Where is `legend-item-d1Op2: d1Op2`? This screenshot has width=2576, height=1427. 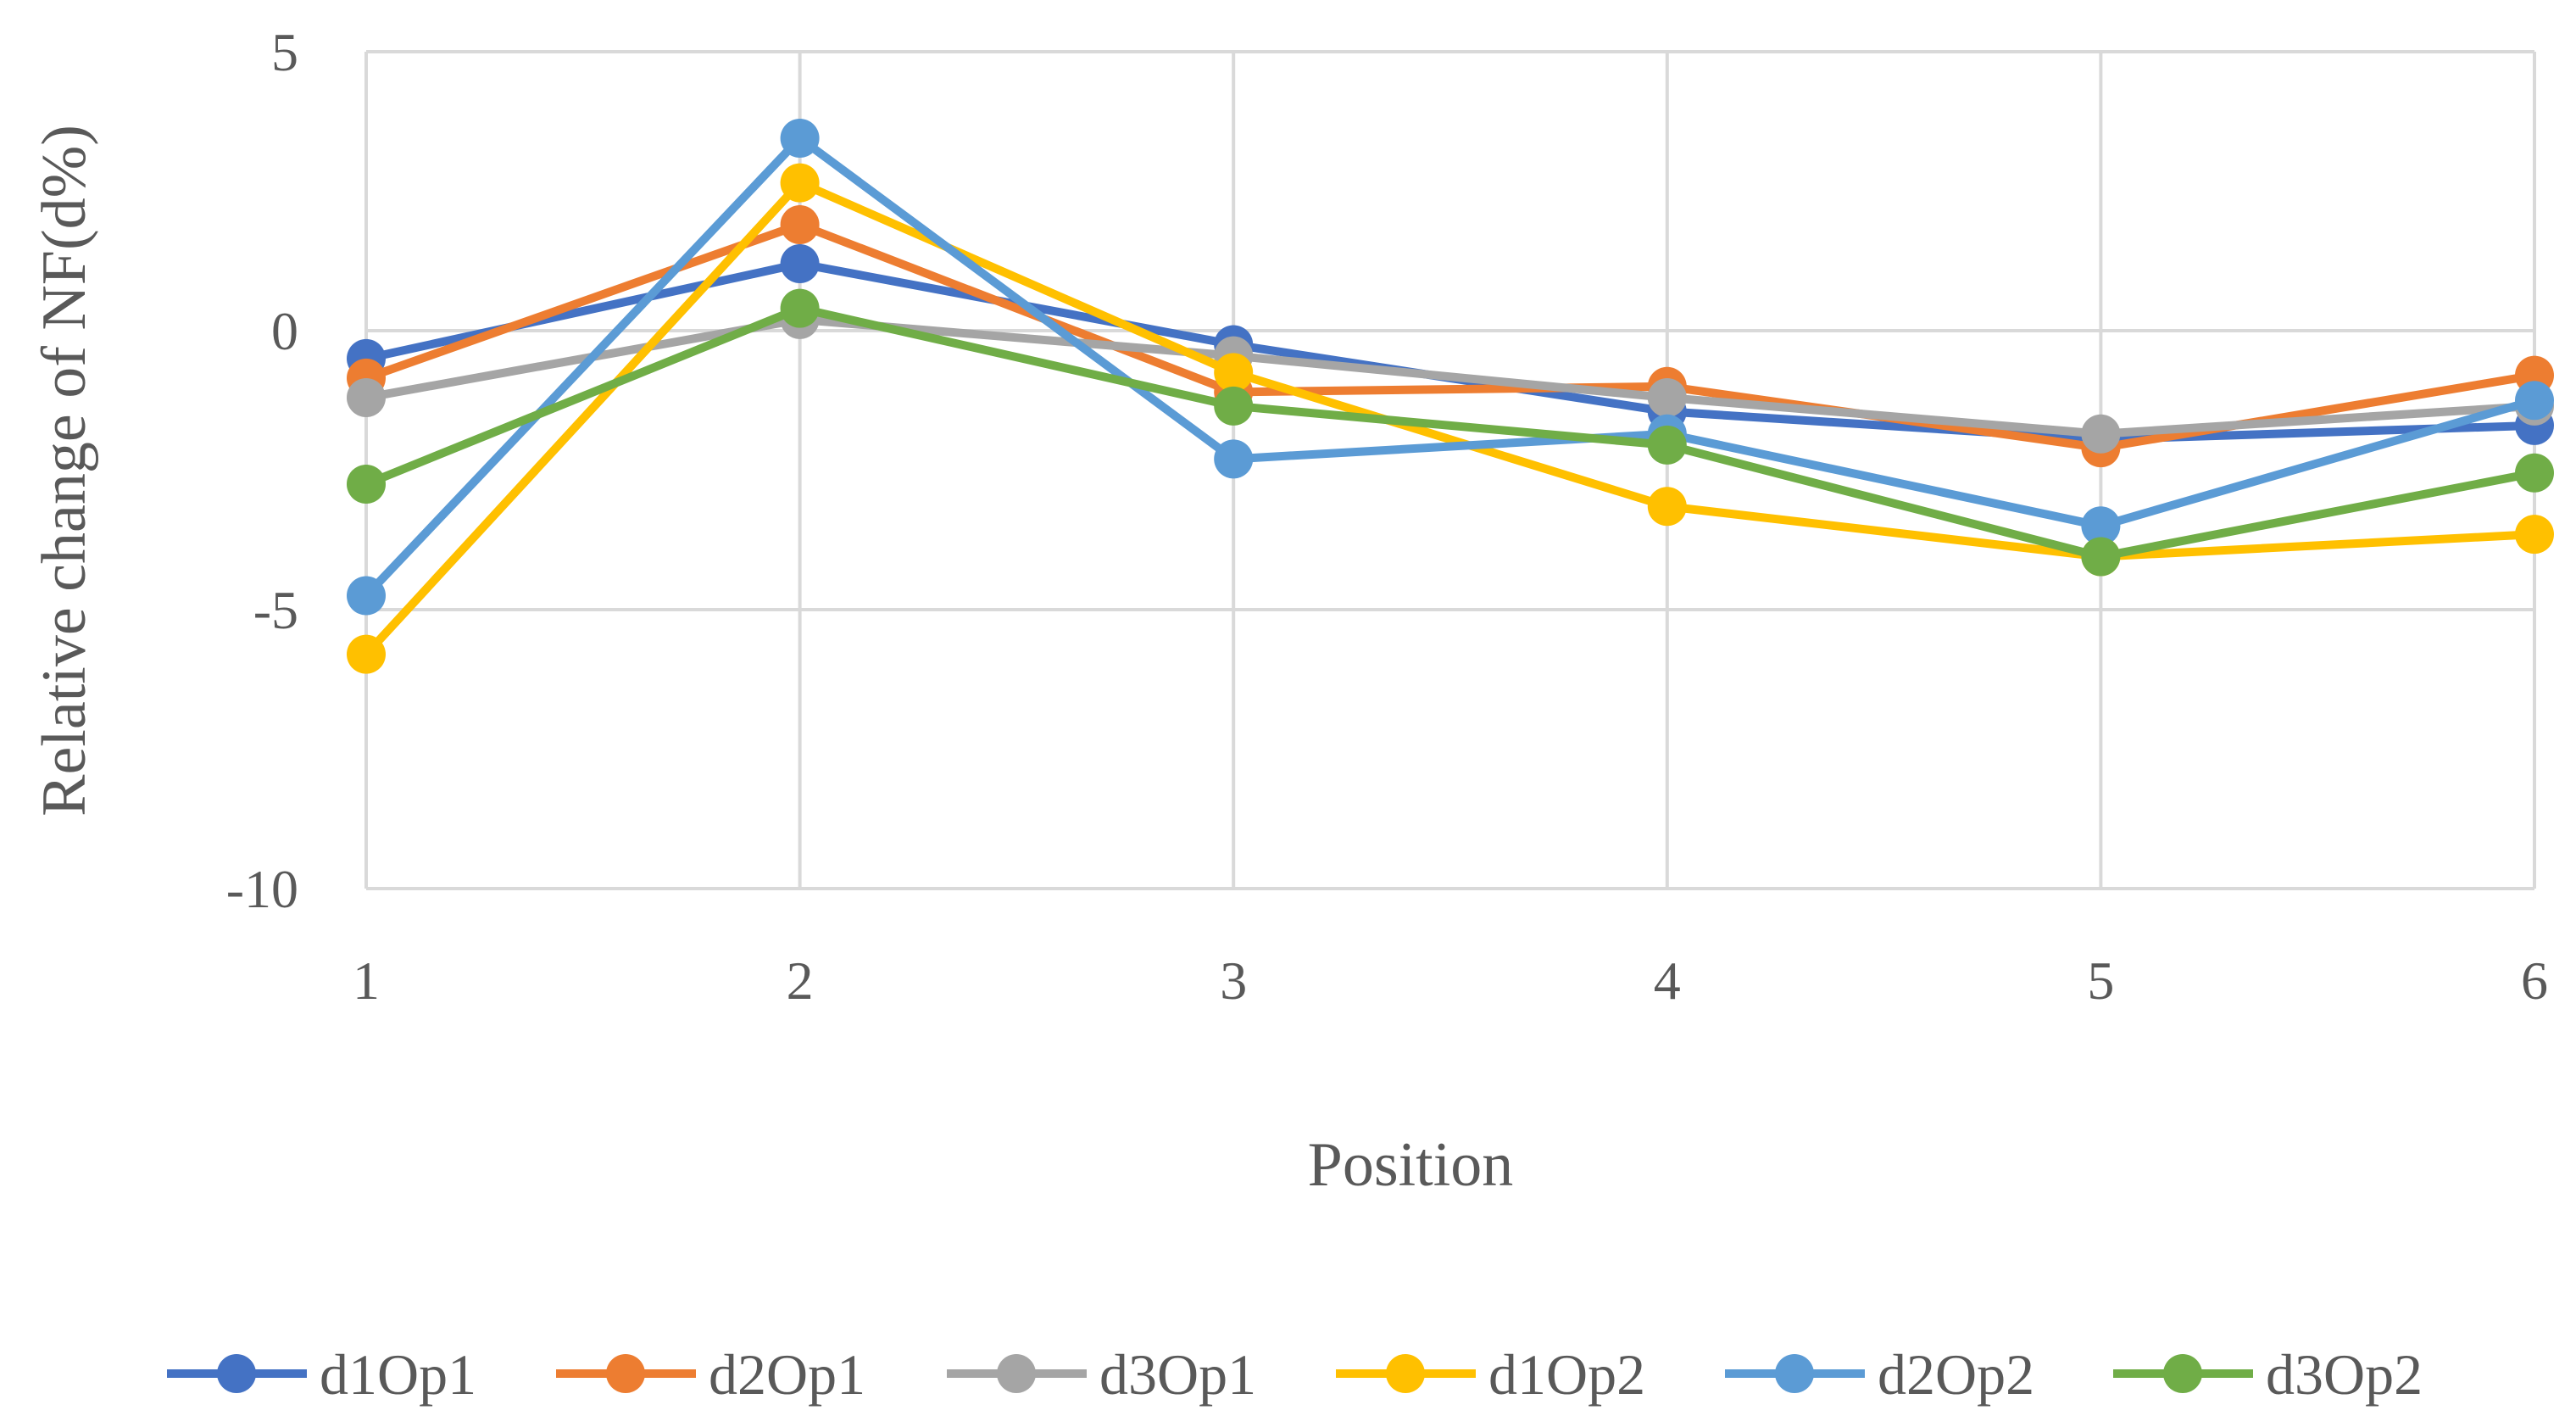 legend-item-d1Op2: d1Op2 is located at coordinates (1490, 1374).